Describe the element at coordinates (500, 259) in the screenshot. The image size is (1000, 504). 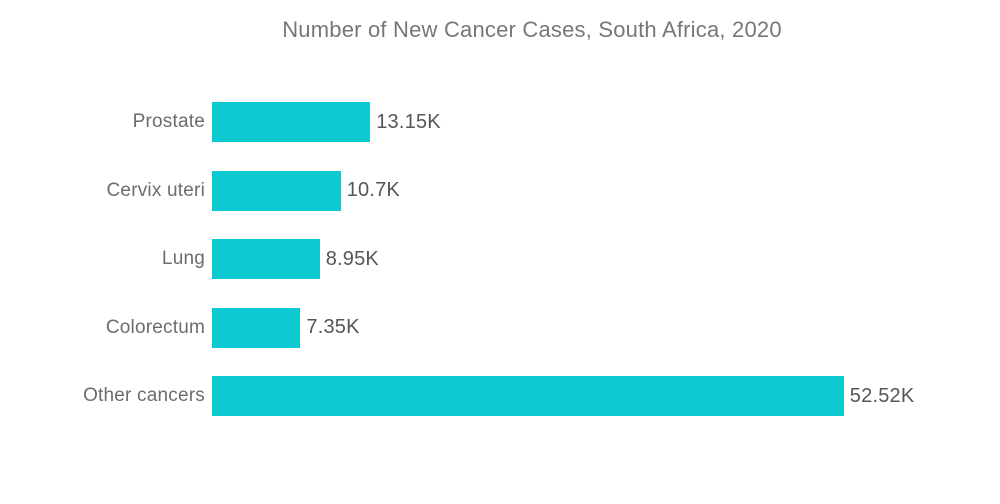
I see `bar-row: Lung 8.95K` at that location.